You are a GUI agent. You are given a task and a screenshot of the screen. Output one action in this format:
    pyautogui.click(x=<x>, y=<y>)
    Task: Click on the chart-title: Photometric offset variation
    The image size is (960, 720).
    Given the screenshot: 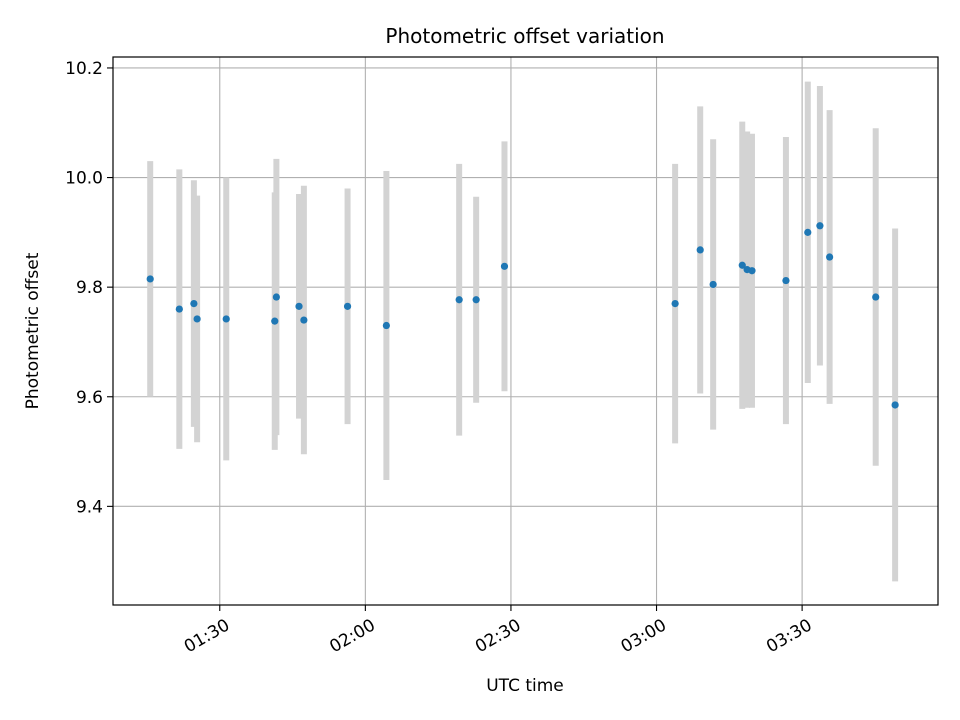 What is the action you would take?
    pyautogui.click(x=524, y=36)
    